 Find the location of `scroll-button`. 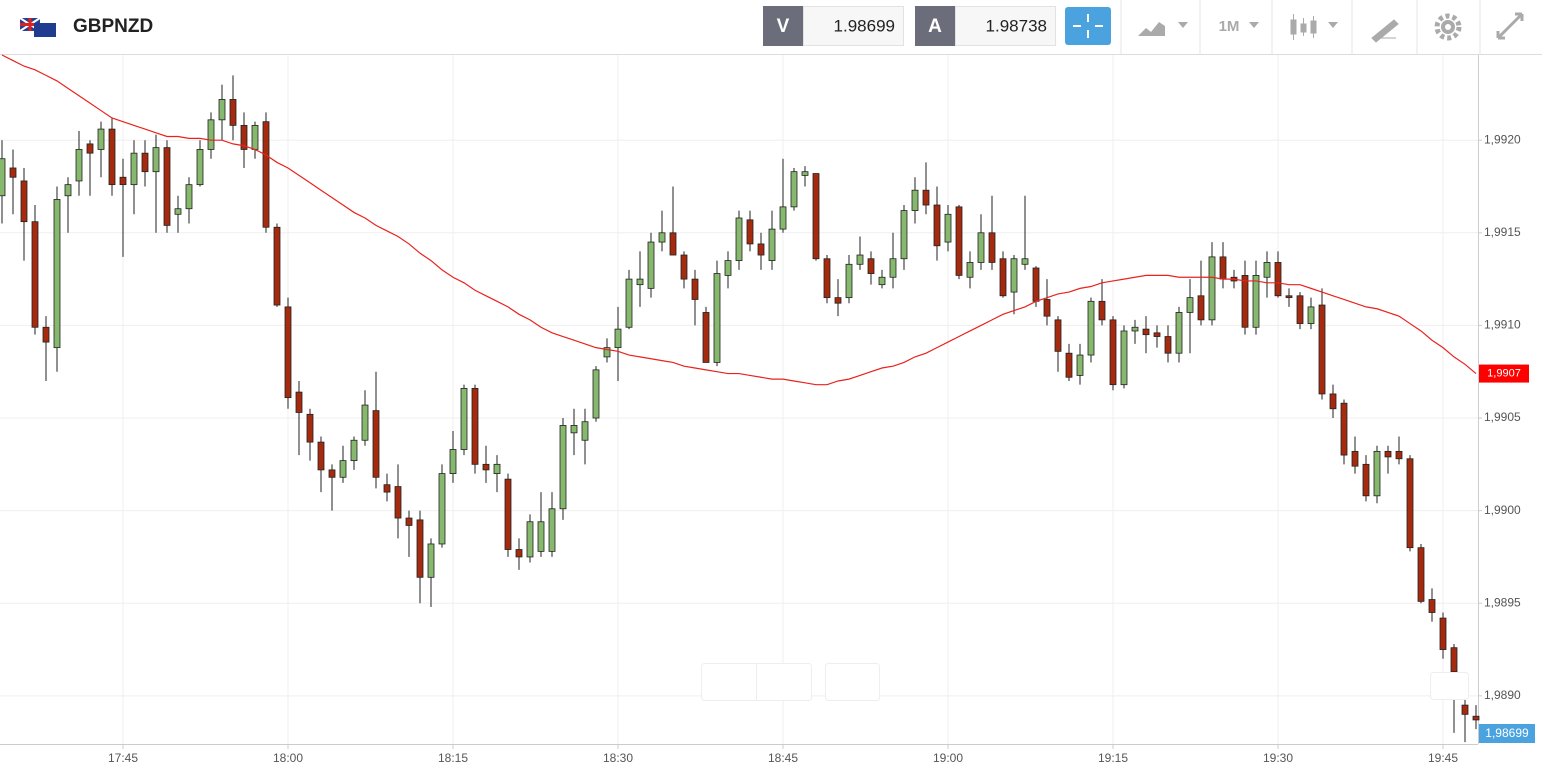

scroll-button is located at coordinates (1449, 686).